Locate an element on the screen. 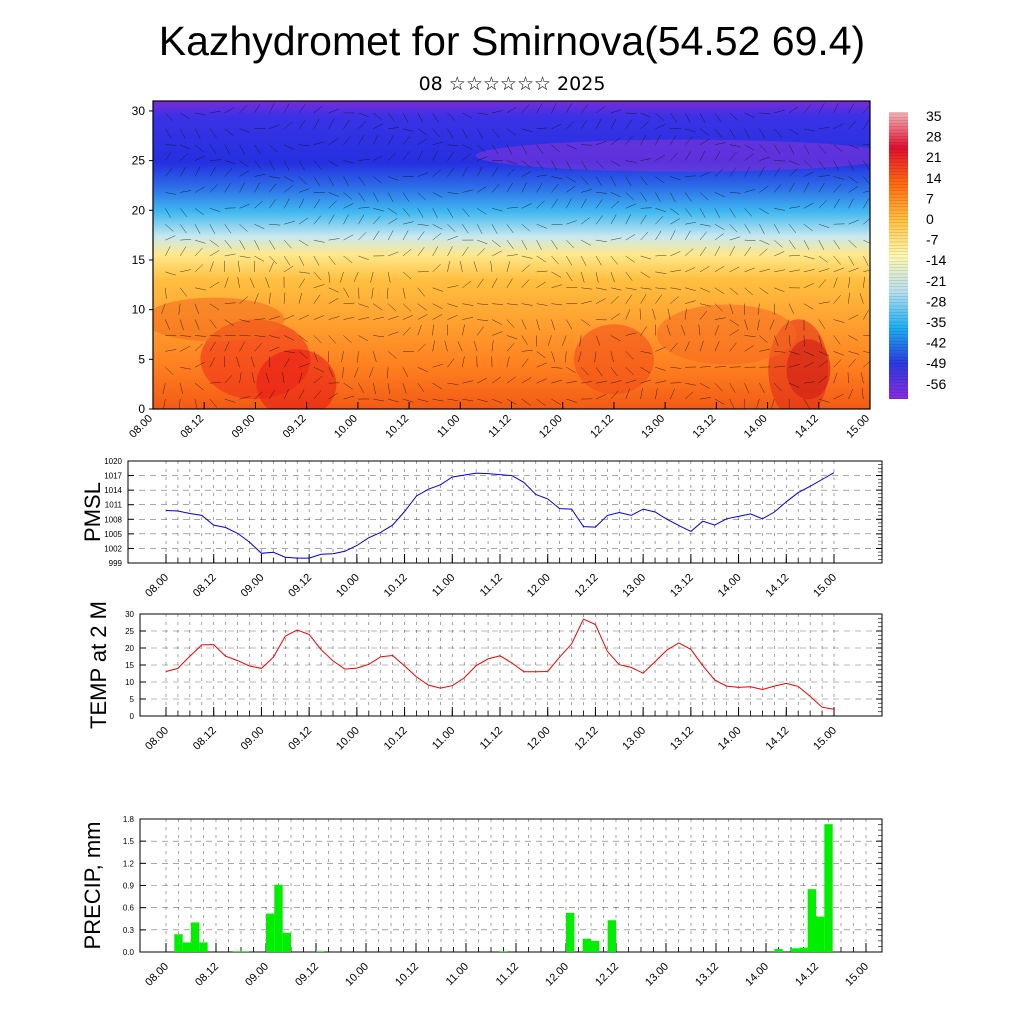 The height and width of the screenshot is (1024, 1024). x-tick-label: 11.12 is located at coordinates (499, 426).